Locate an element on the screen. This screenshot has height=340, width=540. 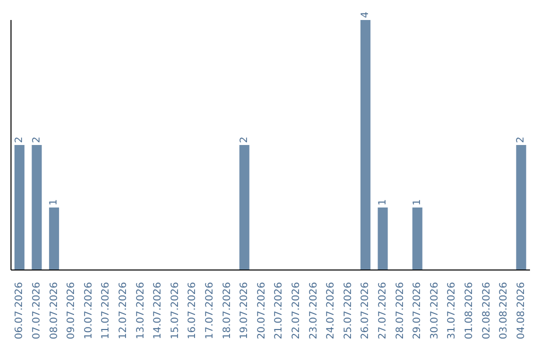
x-tick-label: 11.07.2026 is located at coordinates (106, 311).